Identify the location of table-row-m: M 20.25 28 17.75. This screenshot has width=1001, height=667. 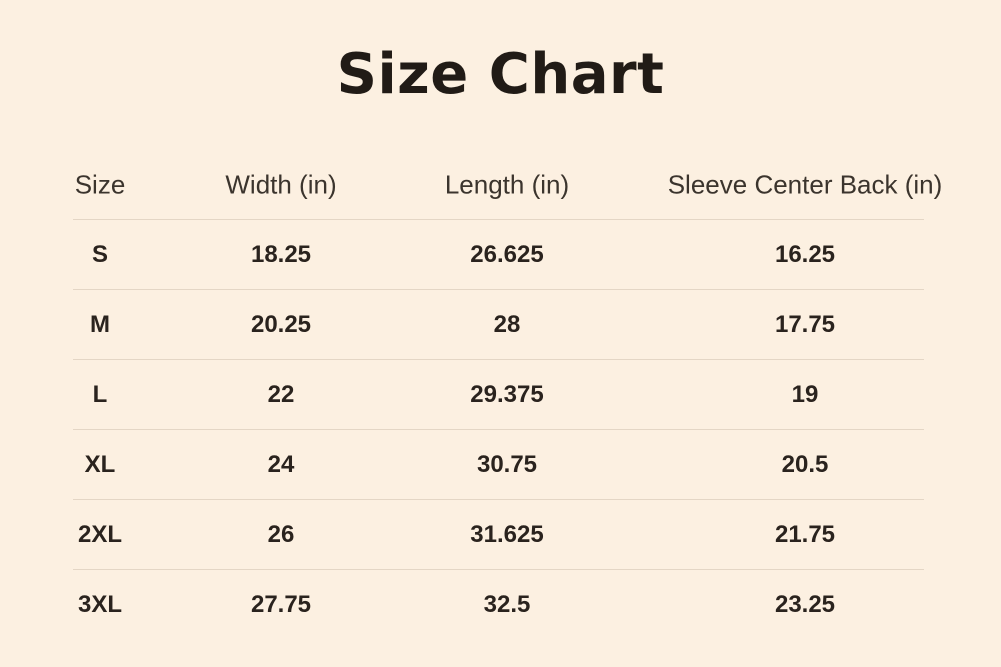
(498, 325).